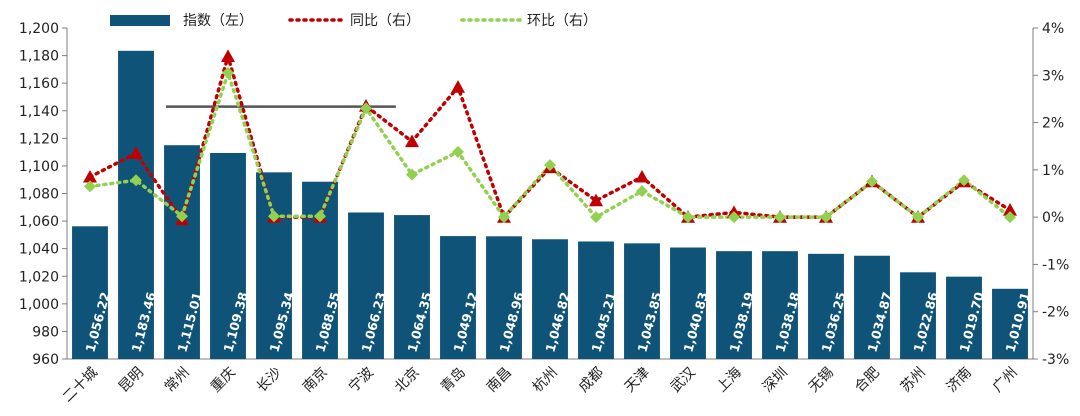 Image resolution: width=1080 pixels, height=416 pixels. What do you see at coordinates (821, 380) in the screenshot?
I see `x-tick-label: 无锡` at bounding box center [821, 380].